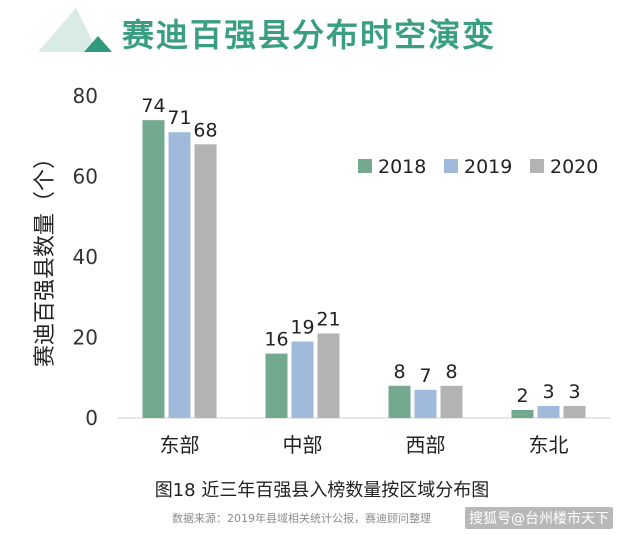 This screenshot has width=644, height=535. What do you see at coordinates (85, 338) in the screenshot?
I see `y-tick-label: 20` at bounding box center [85, 338].